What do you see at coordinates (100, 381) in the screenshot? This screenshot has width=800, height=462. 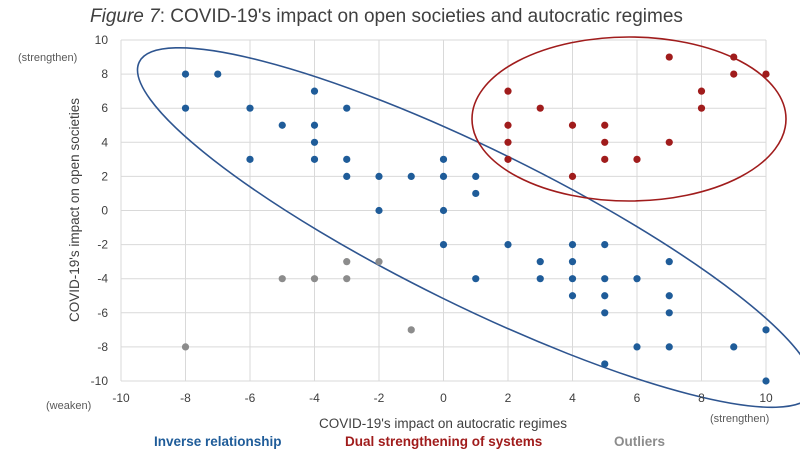 I see `y-tick-label: -10` at bounding box center [100, 381].